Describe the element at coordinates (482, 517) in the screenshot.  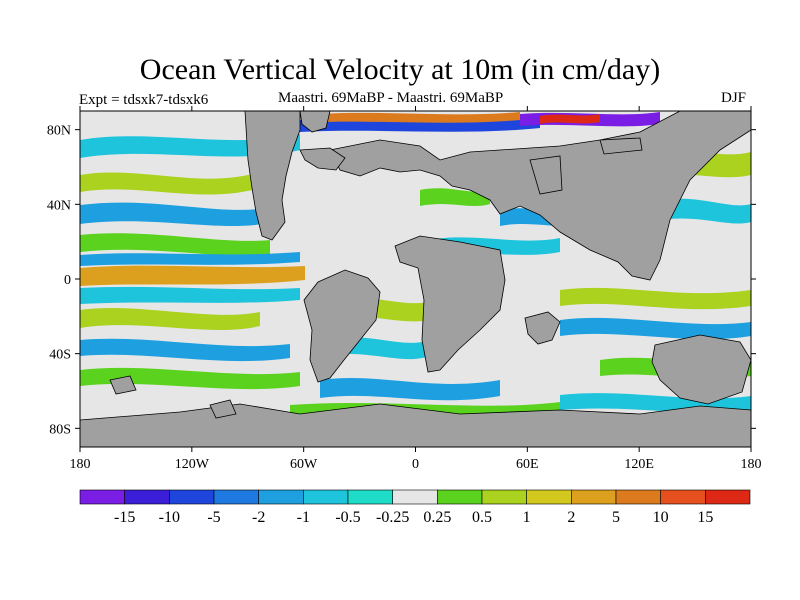
I see `colorbar-label: 0.5` at that location.